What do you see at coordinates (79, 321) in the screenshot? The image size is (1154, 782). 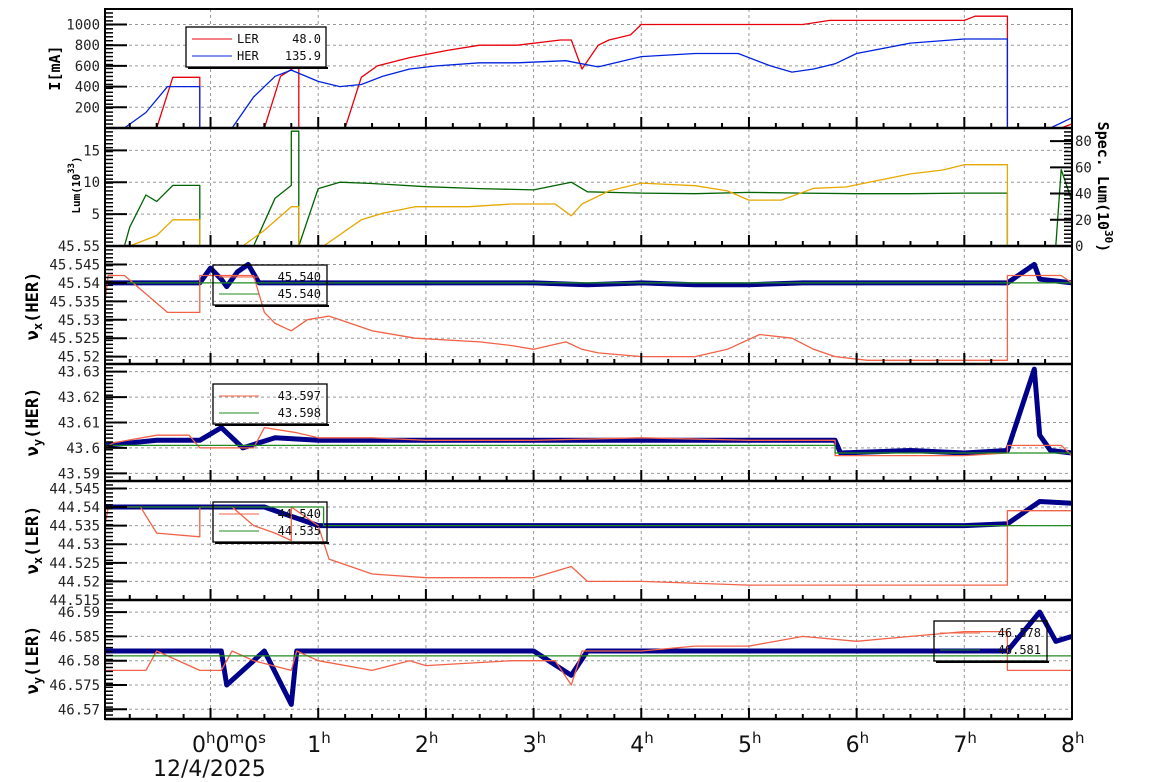 I see `y-tick-label: 45.53` at bounding box center [79, 321].